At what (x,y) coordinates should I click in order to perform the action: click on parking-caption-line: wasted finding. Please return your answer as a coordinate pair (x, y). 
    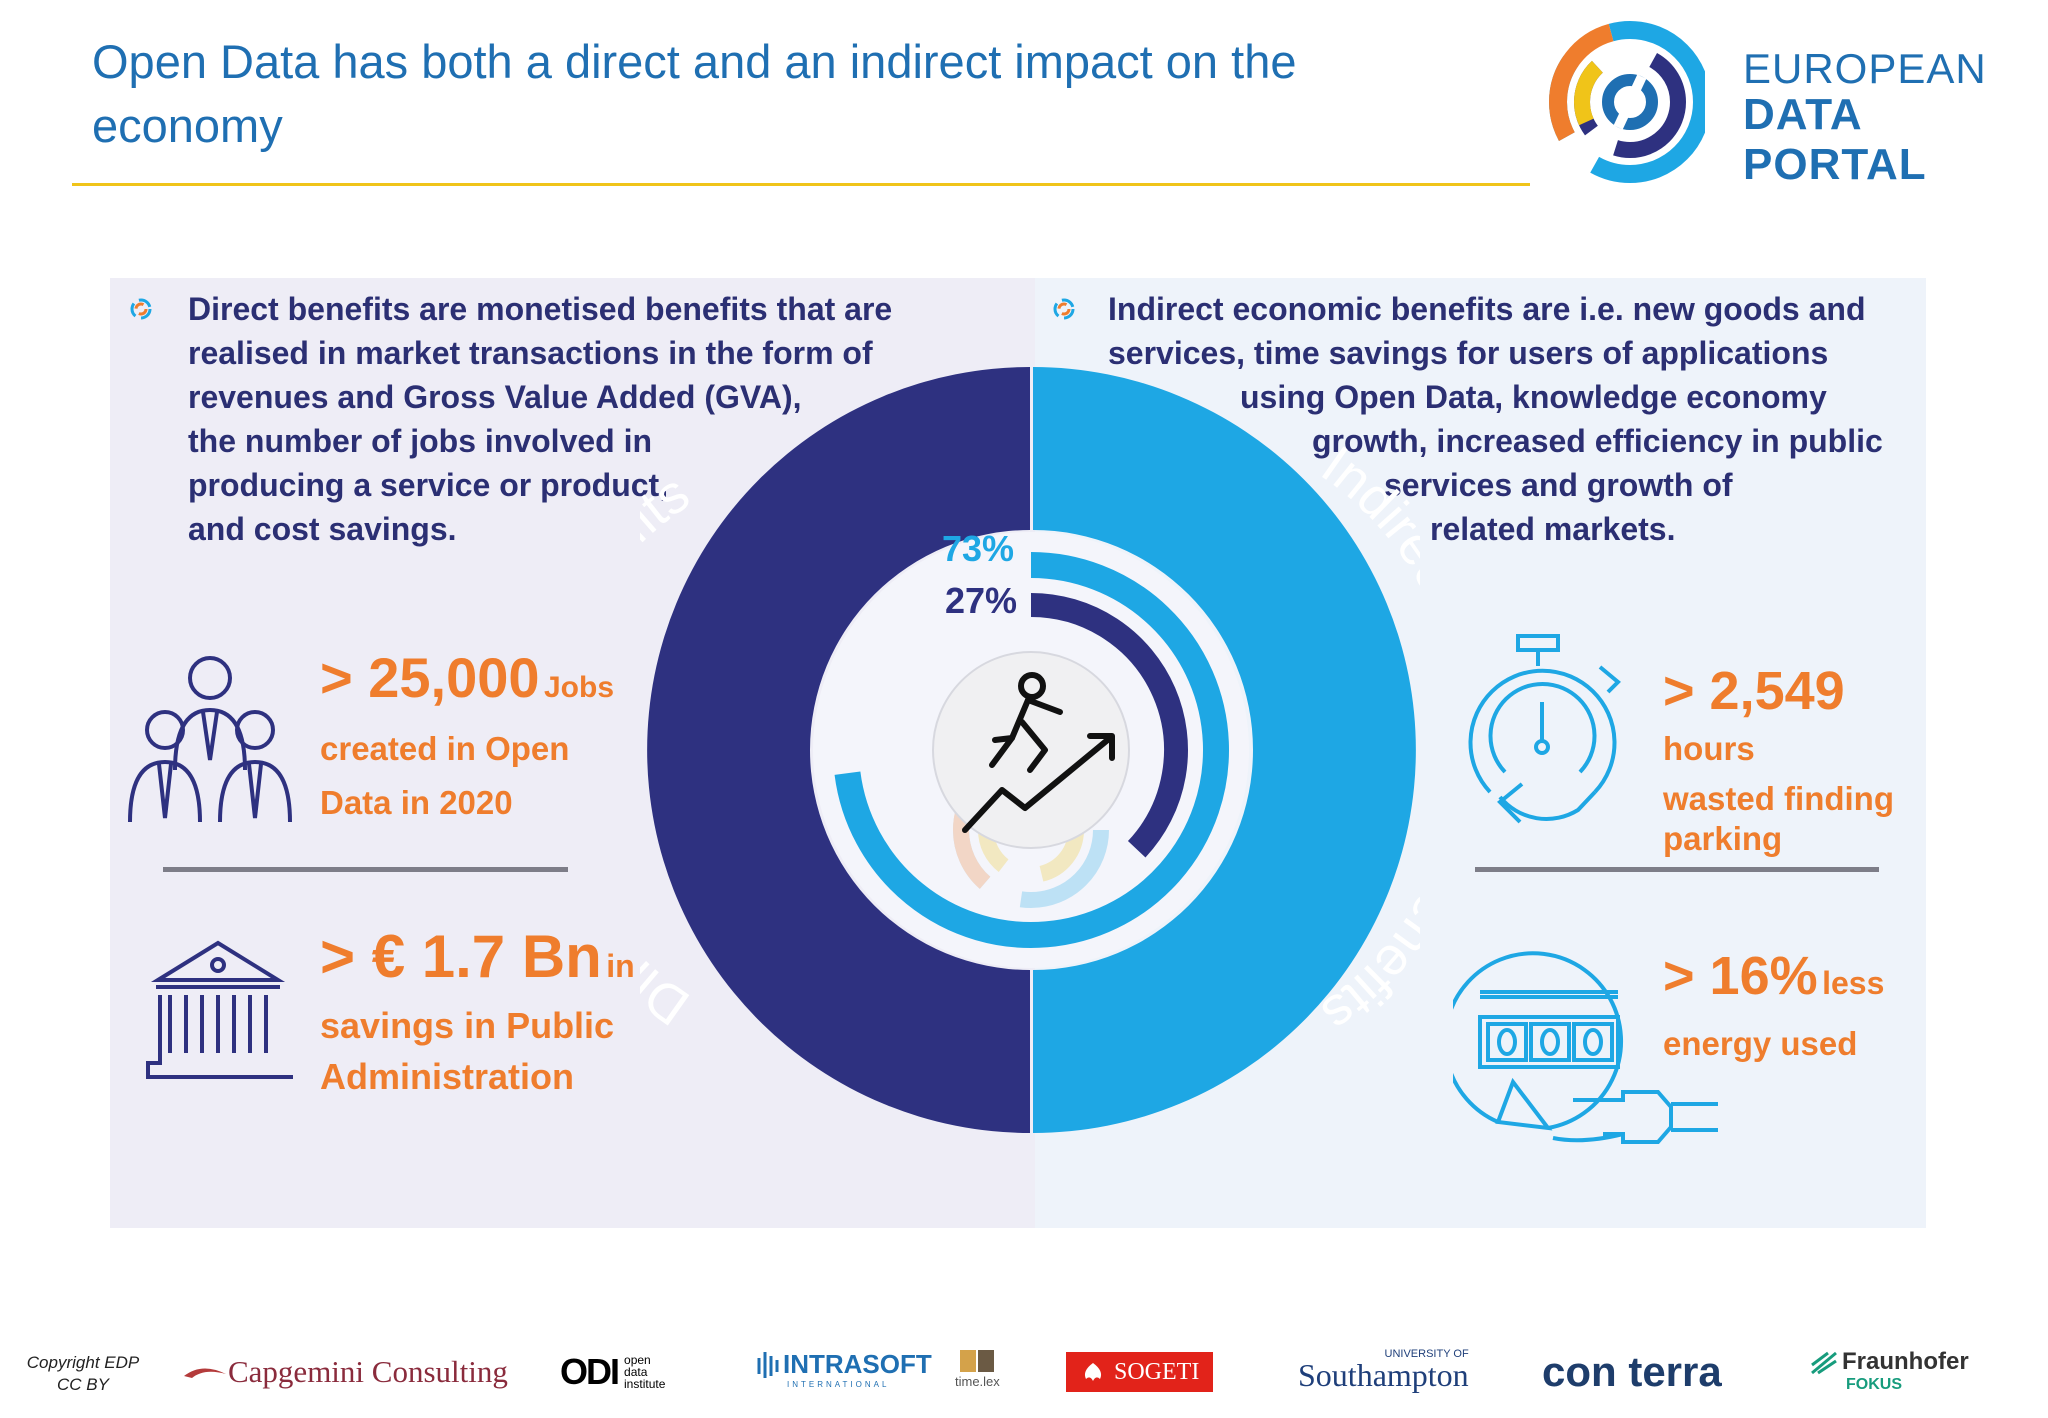
    Looking at the image, I should click on (1778, 798).